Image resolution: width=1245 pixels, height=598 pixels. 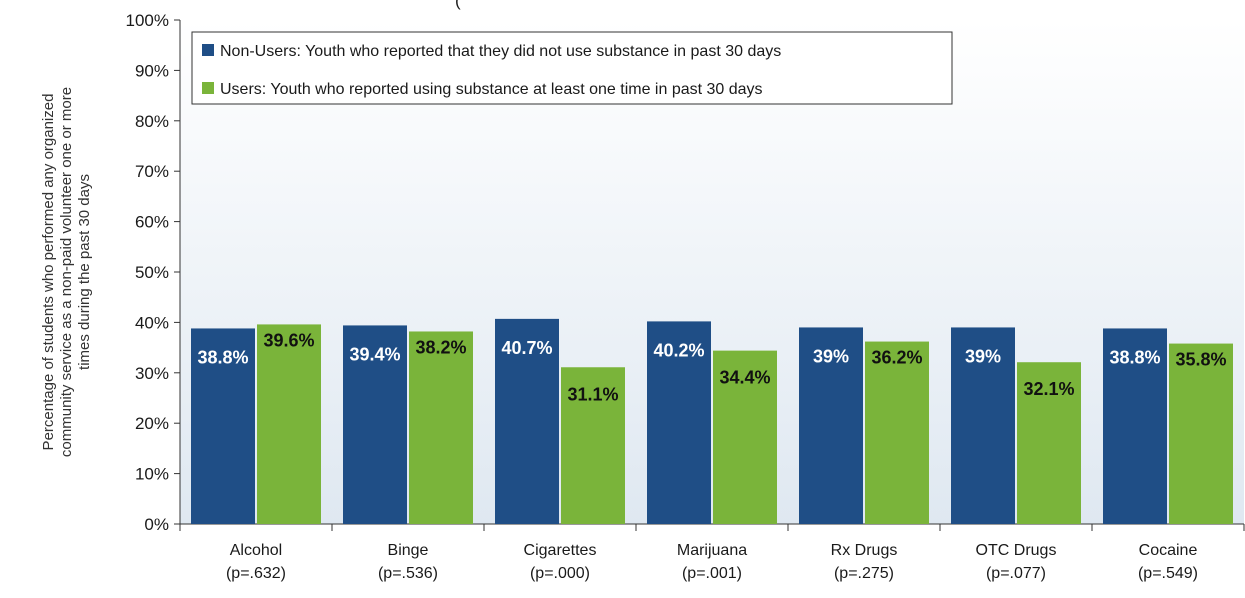 I want to click on x-category-label: OTC Drugs, so click(x=1016, y=550).